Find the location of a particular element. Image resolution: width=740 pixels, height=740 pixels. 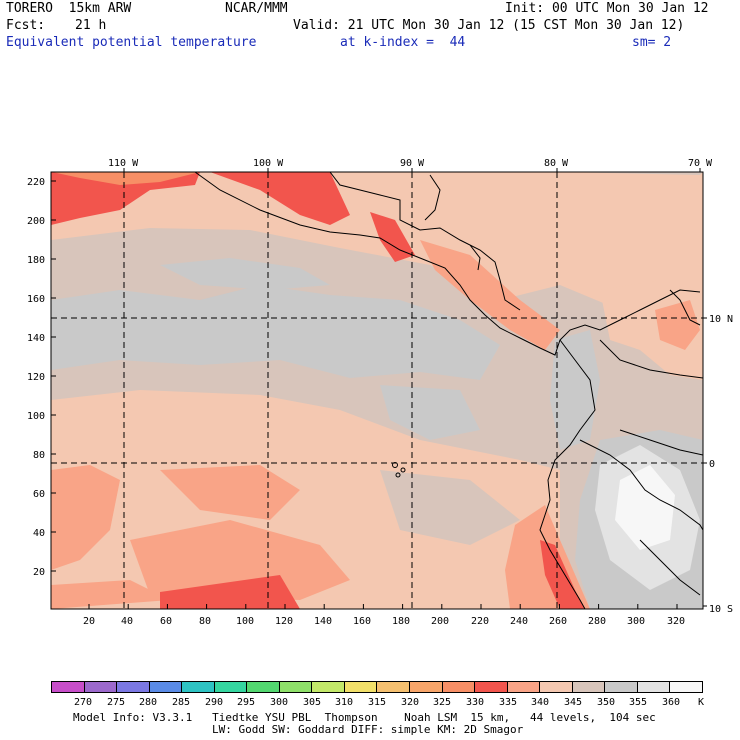

field-330-mexico is located at coordinates (280, 198).